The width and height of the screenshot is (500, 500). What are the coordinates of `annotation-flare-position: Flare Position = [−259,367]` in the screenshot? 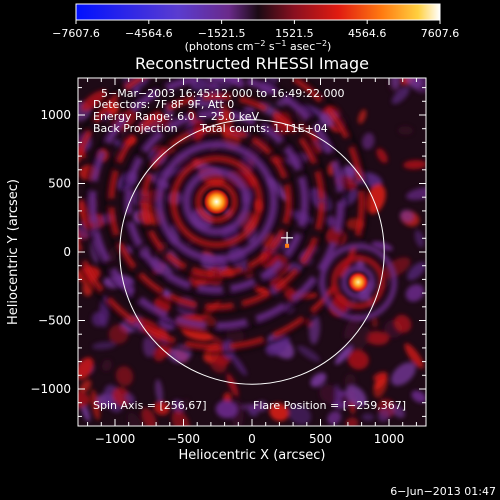 It's located at (329, 405).